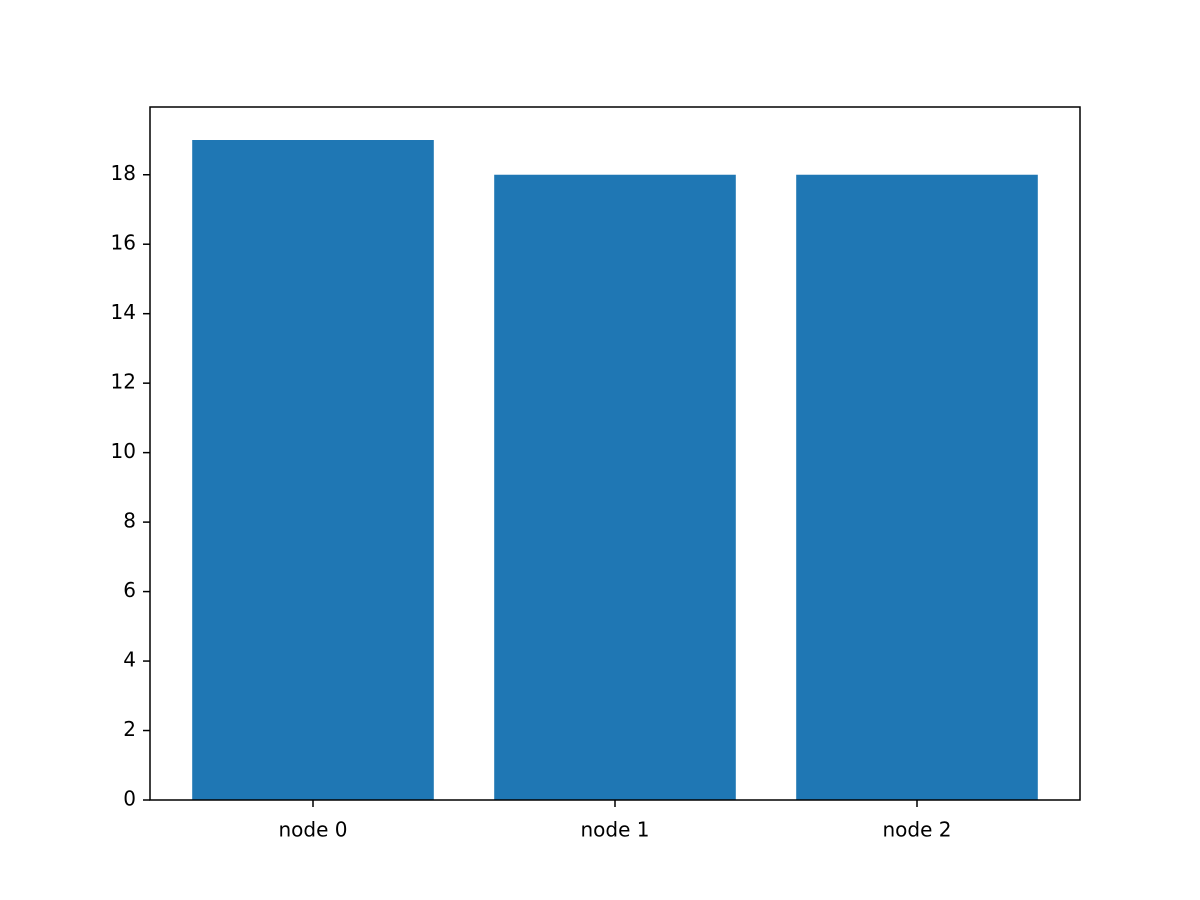  Describe the element at coordinates (123, 382) in the screenshot. I see `y-tick-label: 12` at that location.